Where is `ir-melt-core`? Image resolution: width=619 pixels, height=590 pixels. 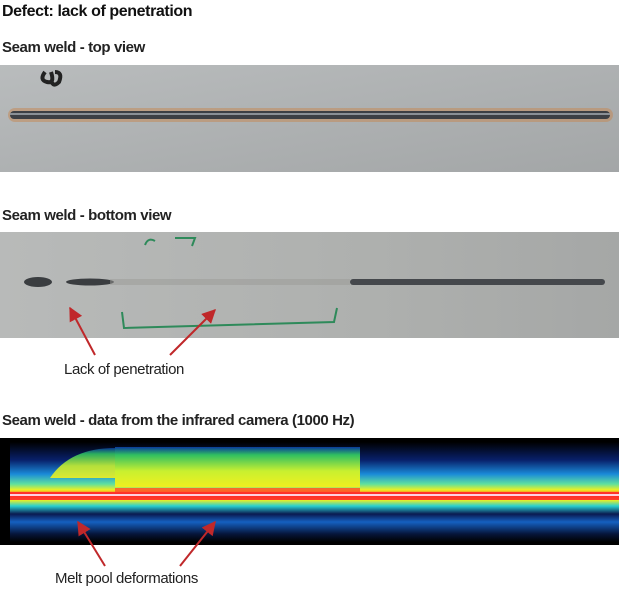 ir-melt-core is located at coordinates (314, 495).